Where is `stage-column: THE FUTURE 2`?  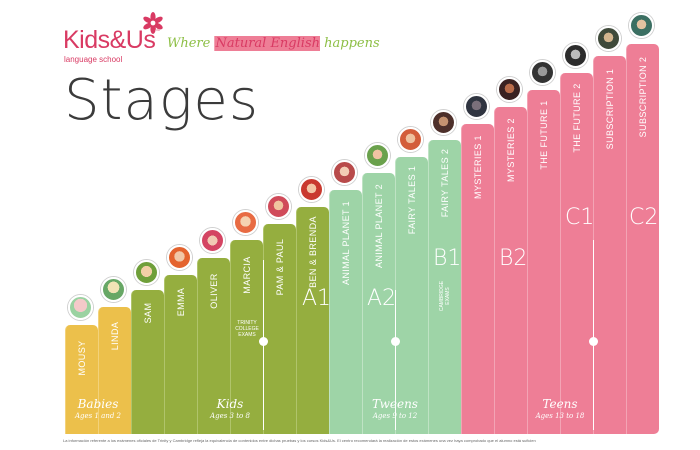
stage-column: THE FUTURE 2 is located at coordinates (576, 253).